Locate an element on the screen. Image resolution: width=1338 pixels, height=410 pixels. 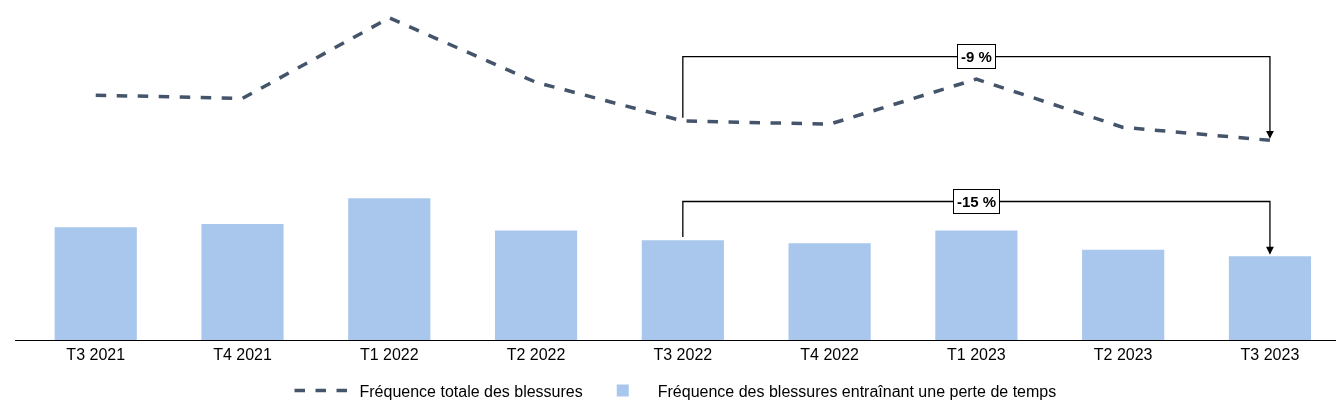
x-tick-label: T1 2022 is located at coordinates (389, 355).